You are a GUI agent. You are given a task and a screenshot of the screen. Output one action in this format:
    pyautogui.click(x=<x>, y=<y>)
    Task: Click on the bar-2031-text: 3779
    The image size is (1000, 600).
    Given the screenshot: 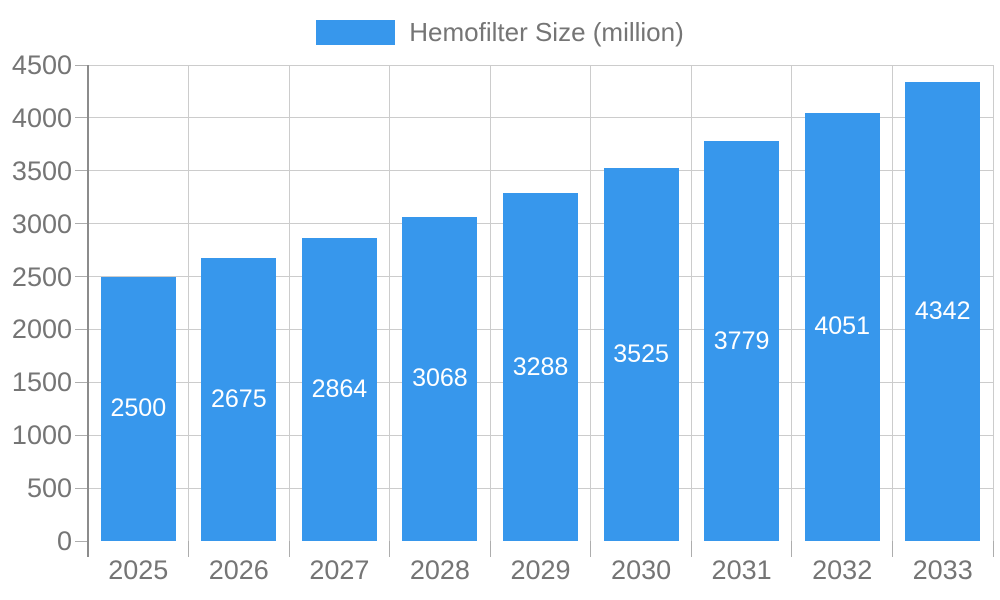 What is the action you would take?
    pyautogui.click(x=741, y=340)
    